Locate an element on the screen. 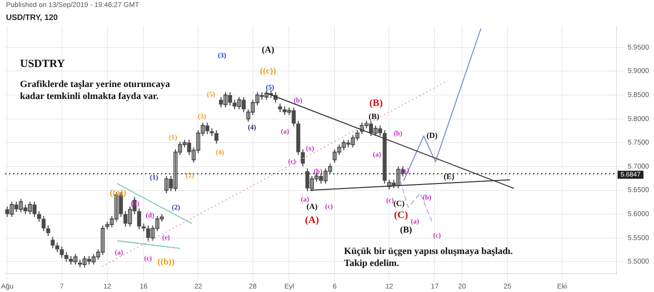 The height and width of the screenshot is (292, 654). annotation: Küçük bir üçgen yapısı oluşmaya başladı. Takip edelim. is located at coordinates (428, 259).